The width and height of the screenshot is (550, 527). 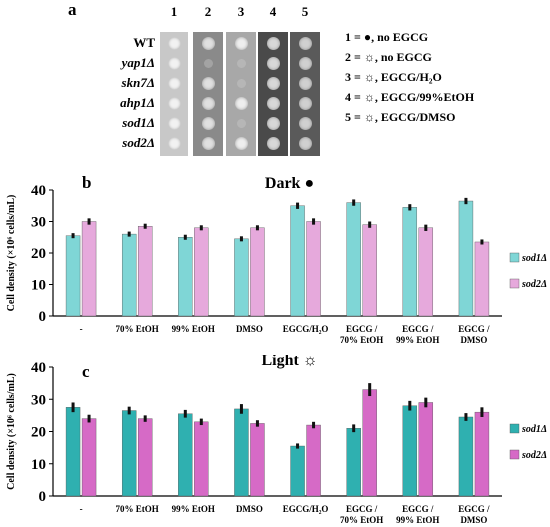 What do you see at coordinates (208, 11) in the screenshot?
I see `column-number-2: 2` at bounding box center [208, 11].